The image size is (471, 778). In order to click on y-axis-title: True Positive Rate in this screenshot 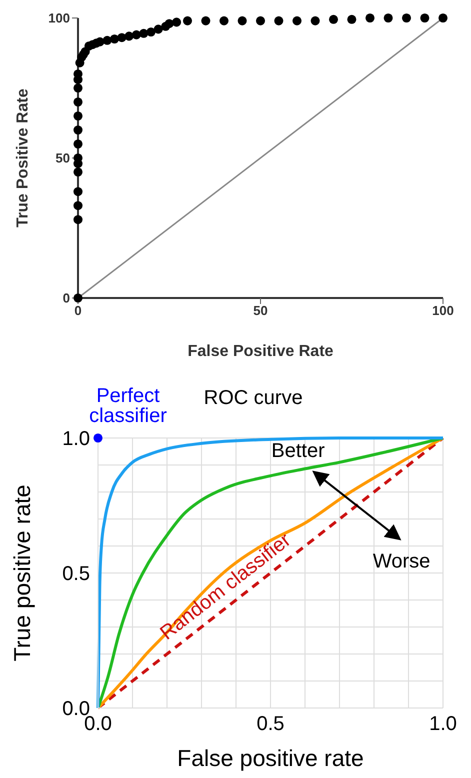, I will do `click(23, 158)`.